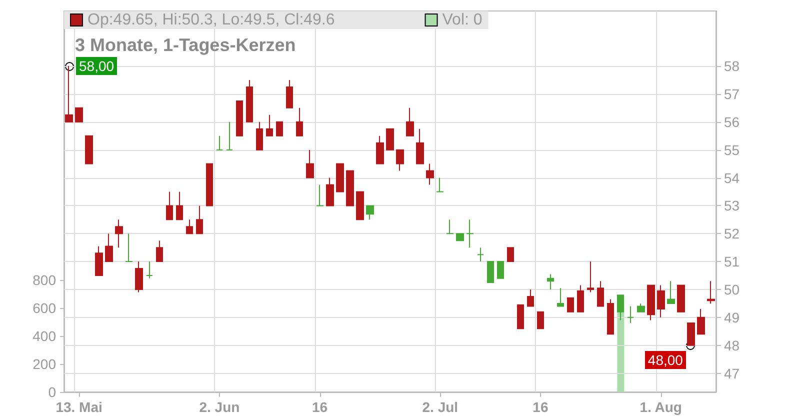  Describe the element at coordinates (732, 178) in the screenshot. I see `y-tick-label: 54` at that location.